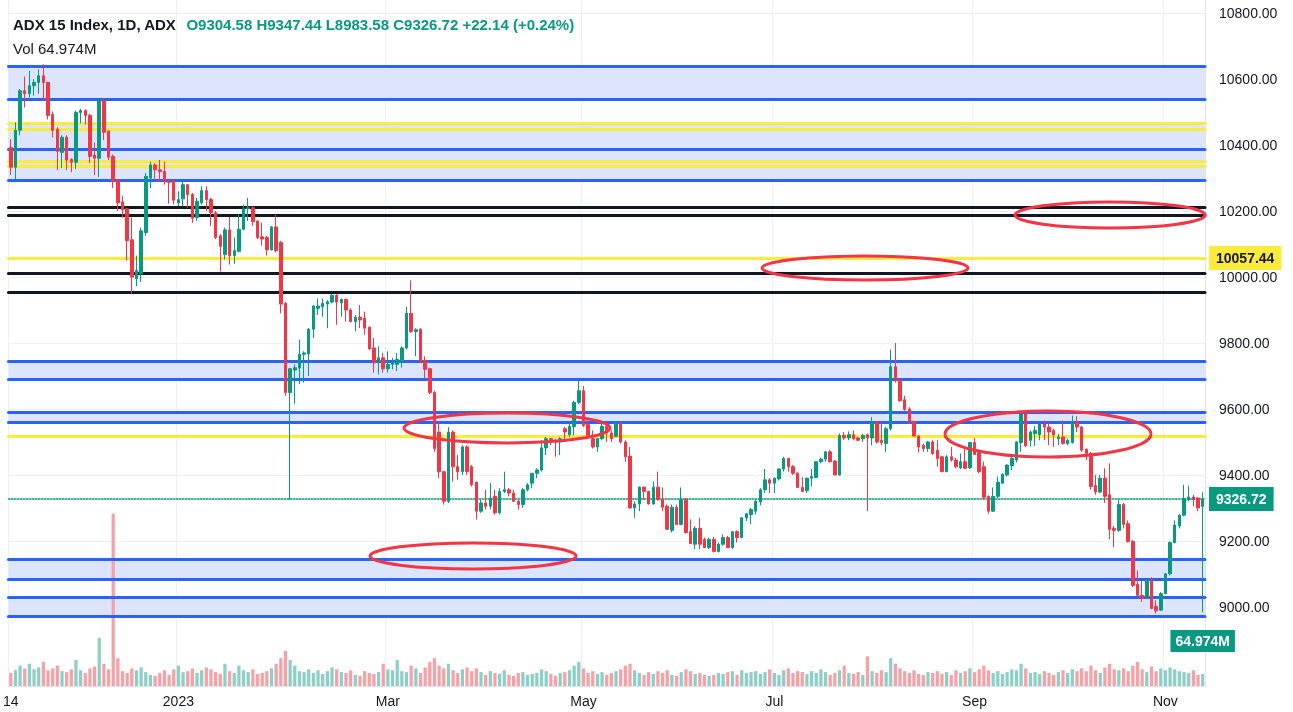 The width and height of the screenshot is (1293, 712). What do you see at coordinates (10, 701) in the screenshot?
I see `x-tick-label: 14` at bounding box center [10, 701].